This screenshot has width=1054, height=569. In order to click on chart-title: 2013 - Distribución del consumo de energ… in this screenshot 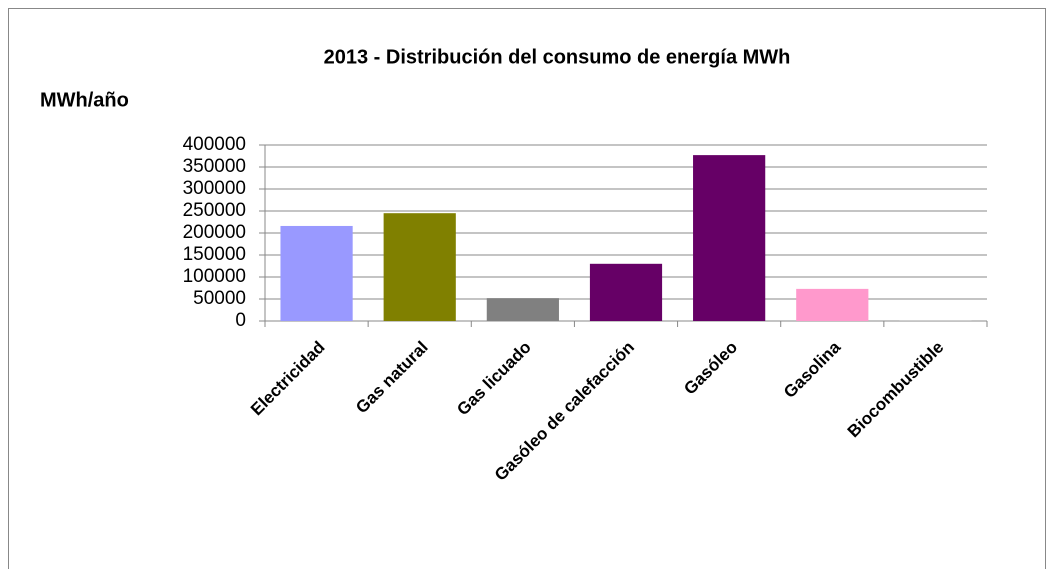, I will do `click(557, 57)`.